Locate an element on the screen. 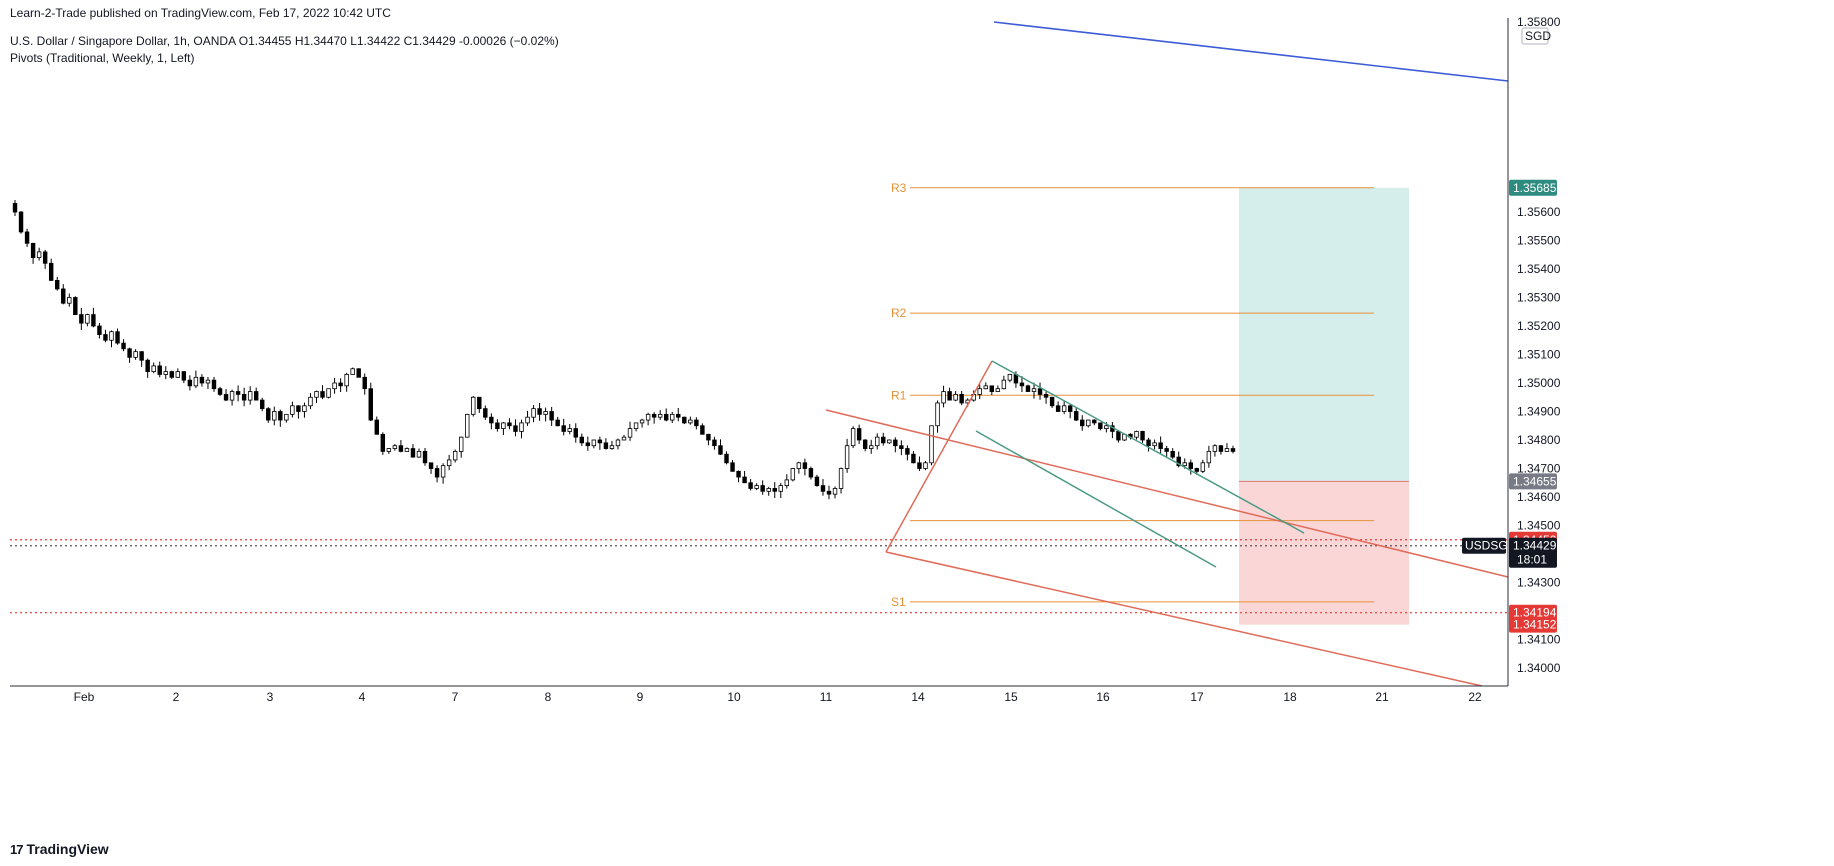  indicator-legend: Pivots (Traditional, Weekly, 1, Left) is located at coordinates (102, 58).